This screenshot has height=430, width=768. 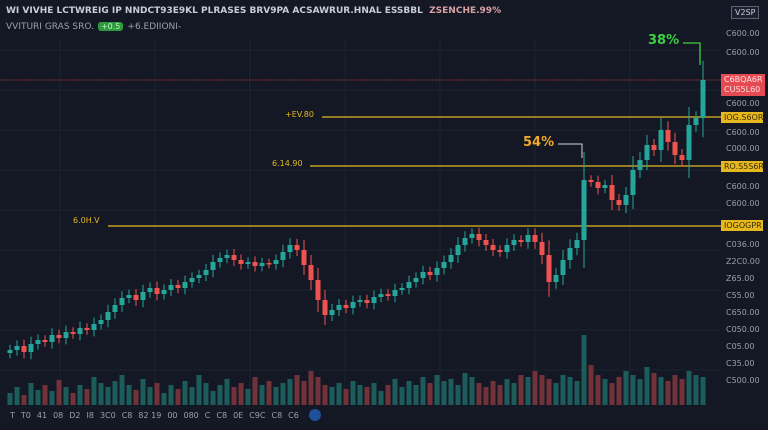 I want to click on chart-subtitle: VVITURI GRAS SRO. +0.5 +6.EDIIONI-, so click(x=94, y=27).